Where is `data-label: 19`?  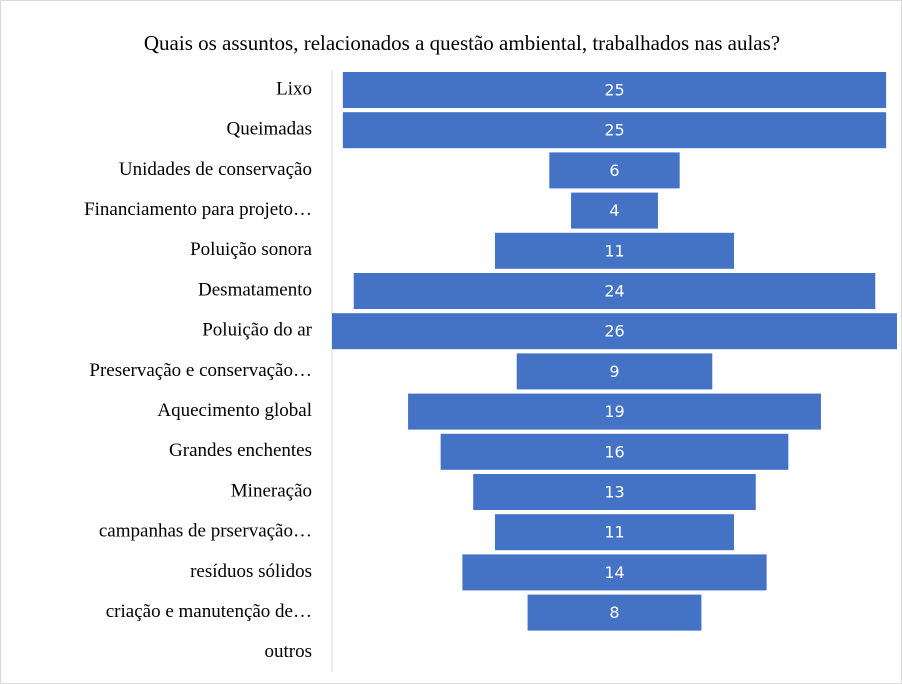 data-label: 19 is located at coordinates (614, 411).